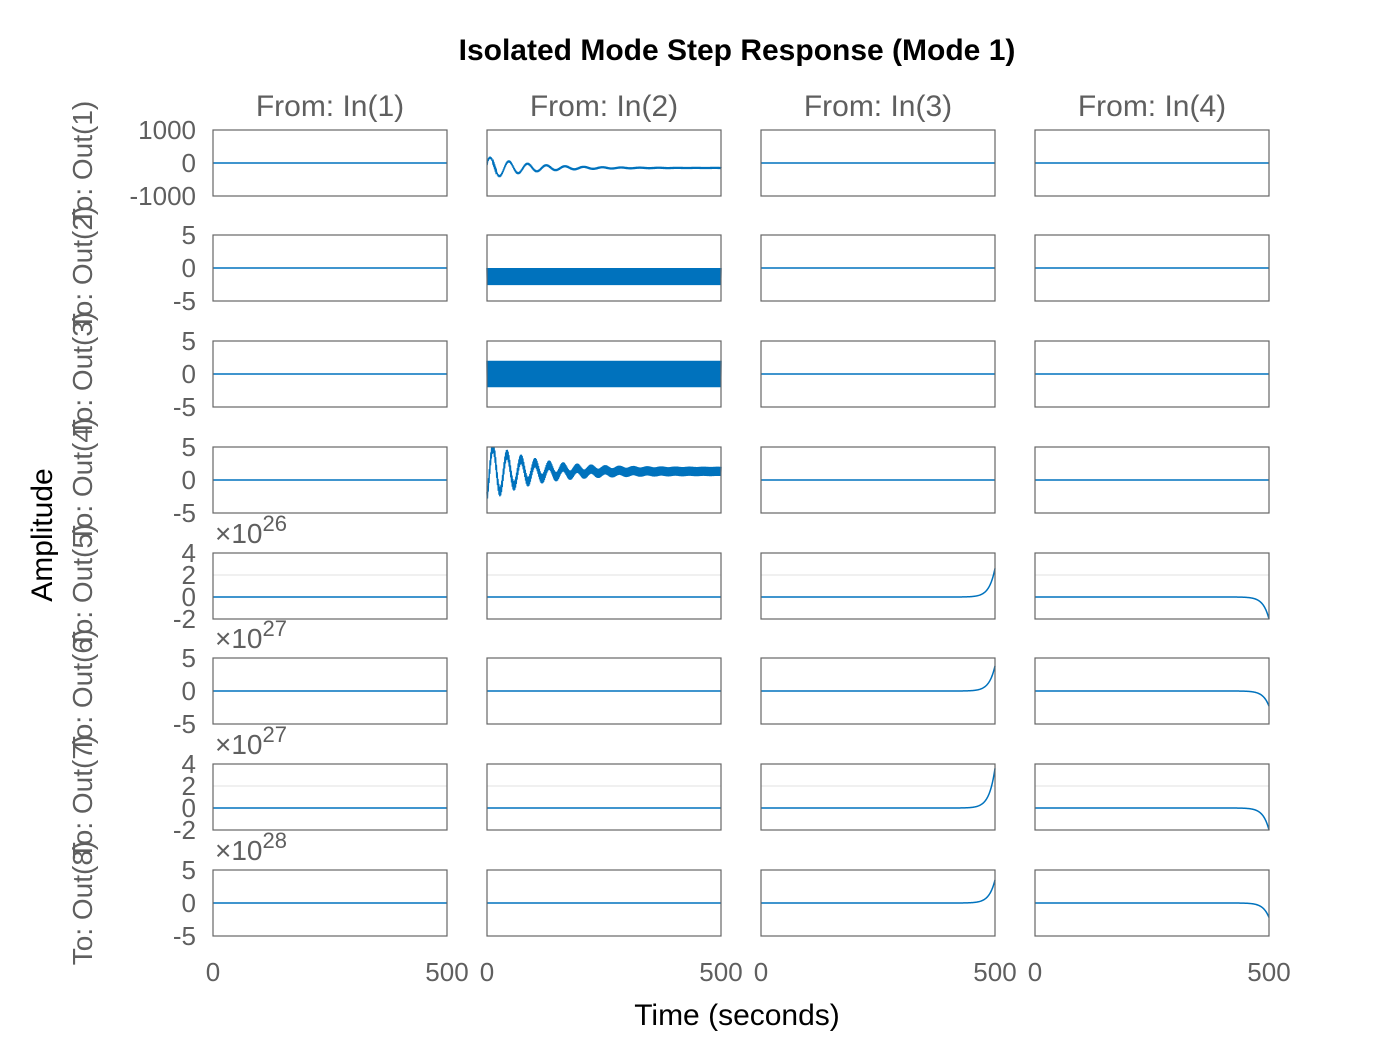 The height and width of the screenshot is (1050, 1400). I want to click on subplot-r1-c3, so click(878, 163).